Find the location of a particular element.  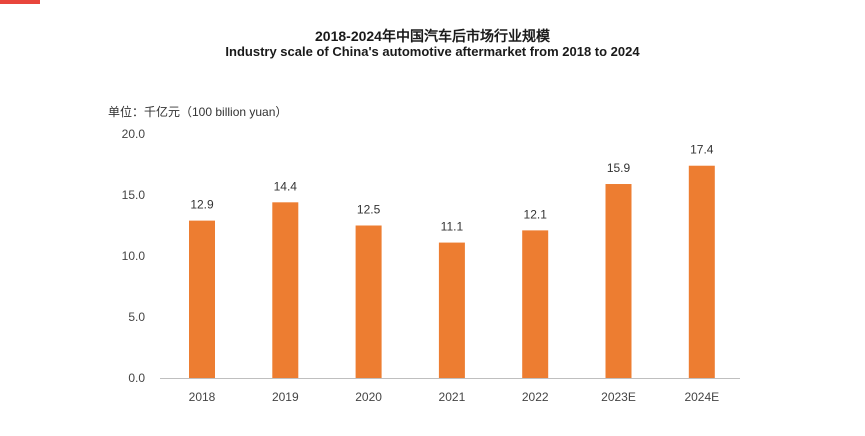

x-tick-label-2019: 2019 is located at coordinates (285, 397).